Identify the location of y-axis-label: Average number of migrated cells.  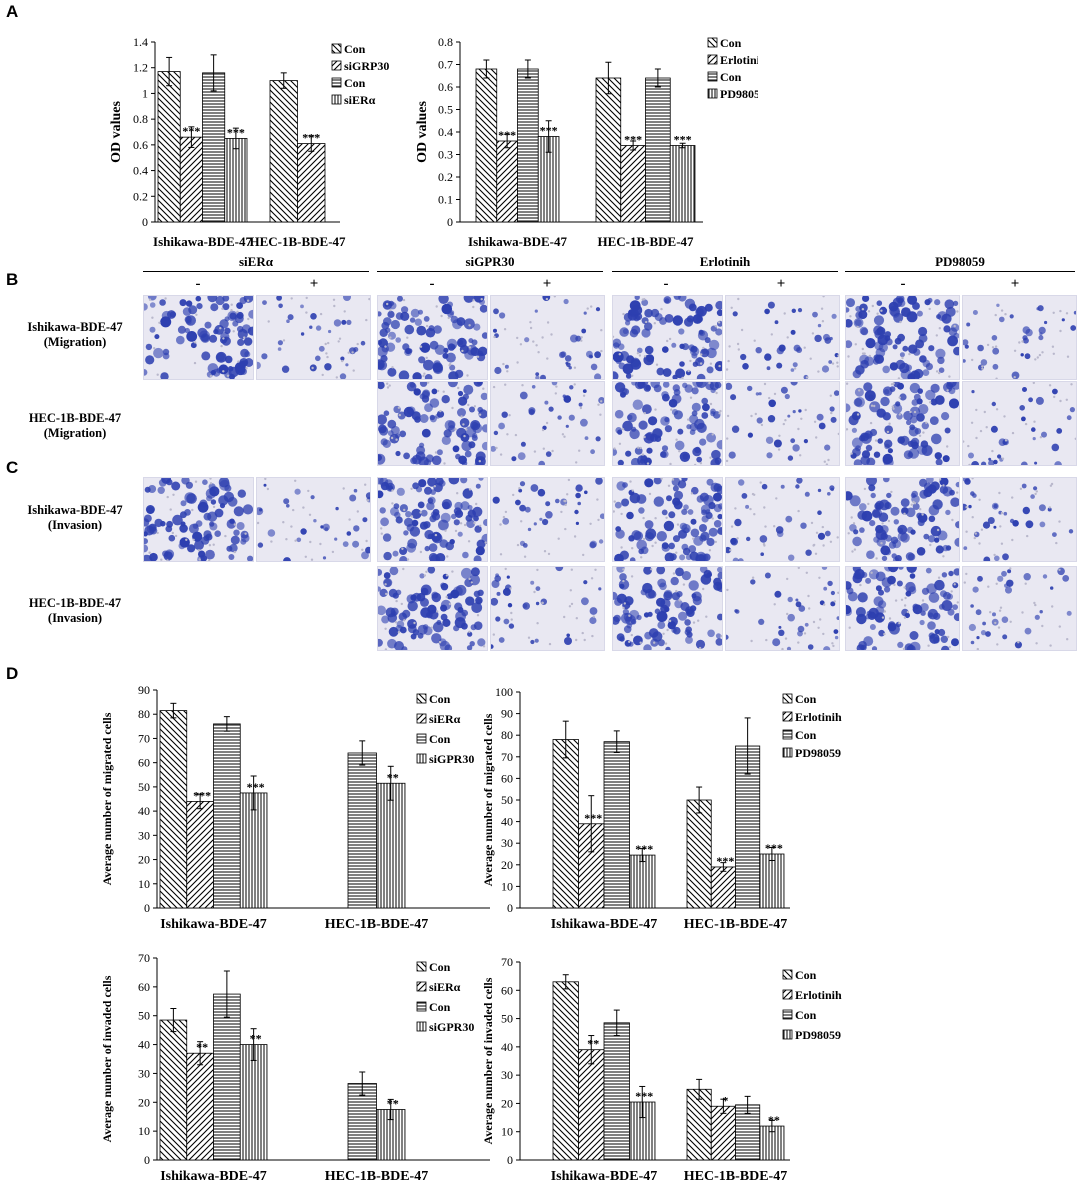
(107, 798).